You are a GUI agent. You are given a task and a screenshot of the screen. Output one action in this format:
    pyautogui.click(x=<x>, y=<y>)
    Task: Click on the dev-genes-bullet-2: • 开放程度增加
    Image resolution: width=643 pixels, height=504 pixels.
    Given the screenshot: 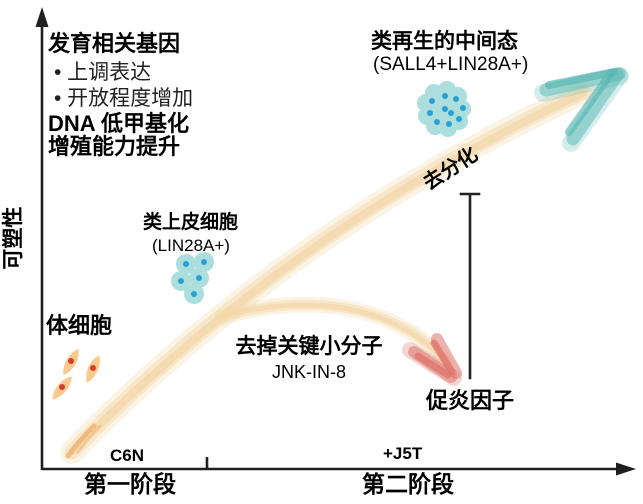 What is the action you would take?
    pyautogui.click(x=124, y=98)
    